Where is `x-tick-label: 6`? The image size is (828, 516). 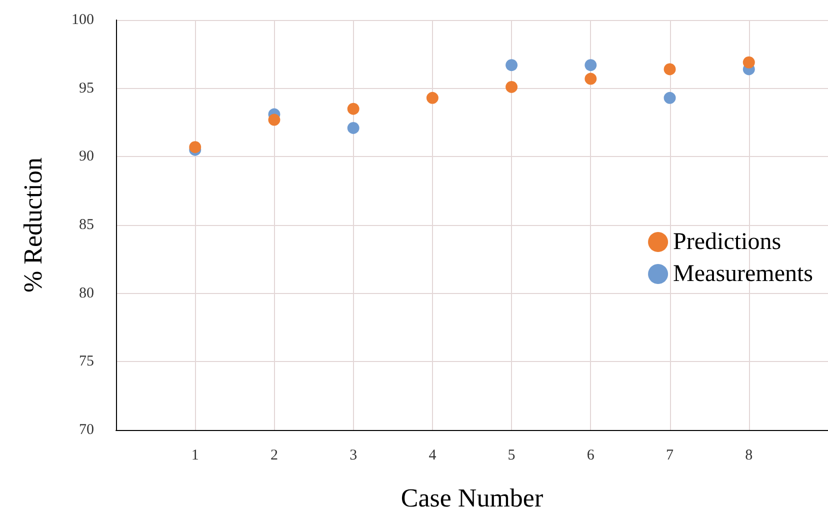 x-tick-label: 6 is located at coordinates (590, 456).